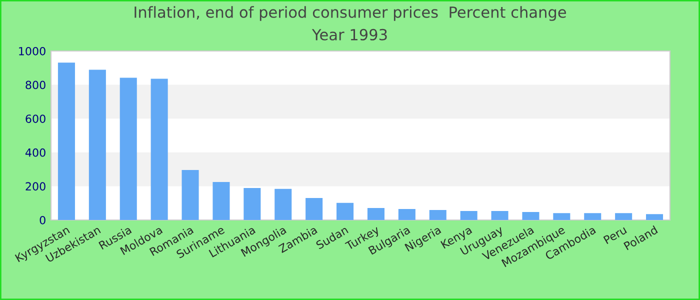 The image size is (700, 300). What do you see at coordinates (35, 152) in the screenshot?
I see `y-tick-label: 400` at bounding box center [35, 152].